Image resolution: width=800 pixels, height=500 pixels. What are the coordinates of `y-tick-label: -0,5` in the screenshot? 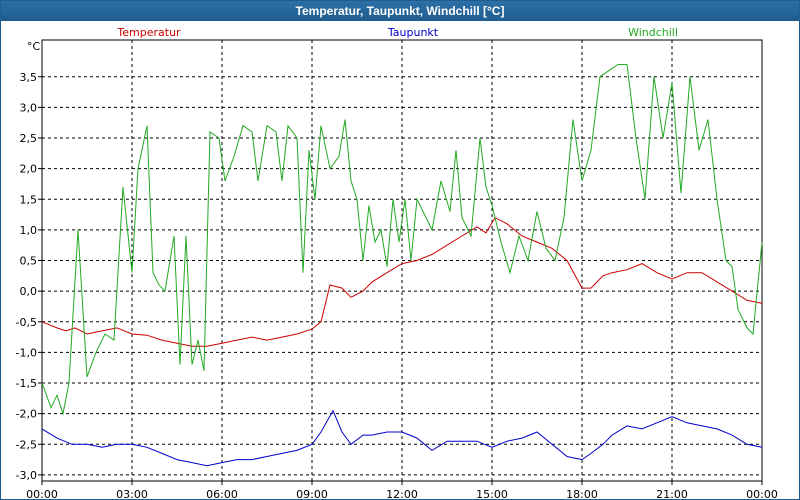 It's located at (26, 322).